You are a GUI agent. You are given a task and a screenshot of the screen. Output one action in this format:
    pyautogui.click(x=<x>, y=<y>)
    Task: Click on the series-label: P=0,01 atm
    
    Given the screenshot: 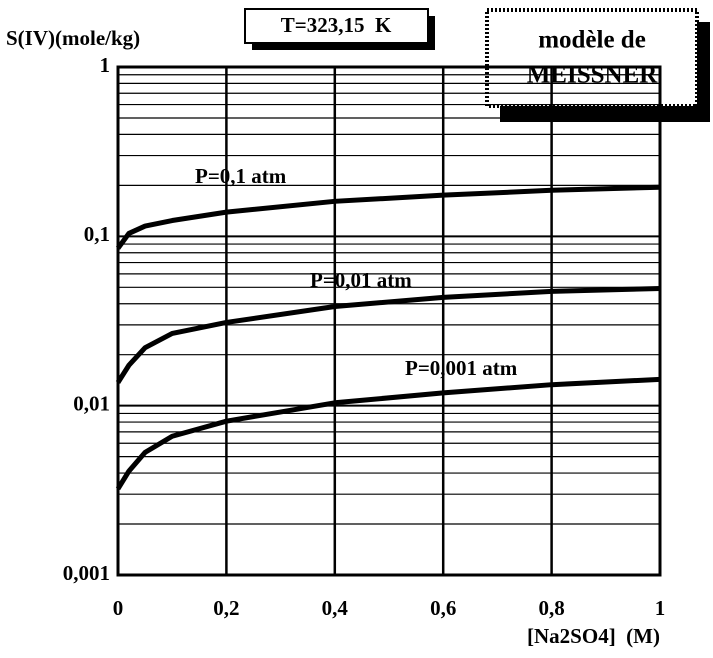 What is the action you would take?
    pyautogui.click(x=361, y=280)
    